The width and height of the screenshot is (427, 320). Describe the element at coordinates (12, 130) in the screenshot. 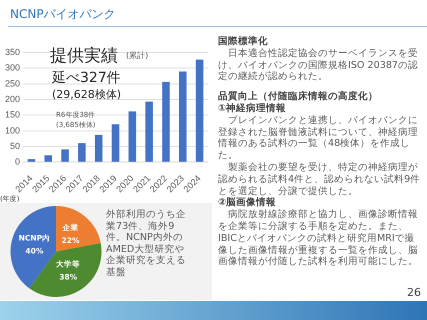

I see `y-tick-label: 100` at that location.